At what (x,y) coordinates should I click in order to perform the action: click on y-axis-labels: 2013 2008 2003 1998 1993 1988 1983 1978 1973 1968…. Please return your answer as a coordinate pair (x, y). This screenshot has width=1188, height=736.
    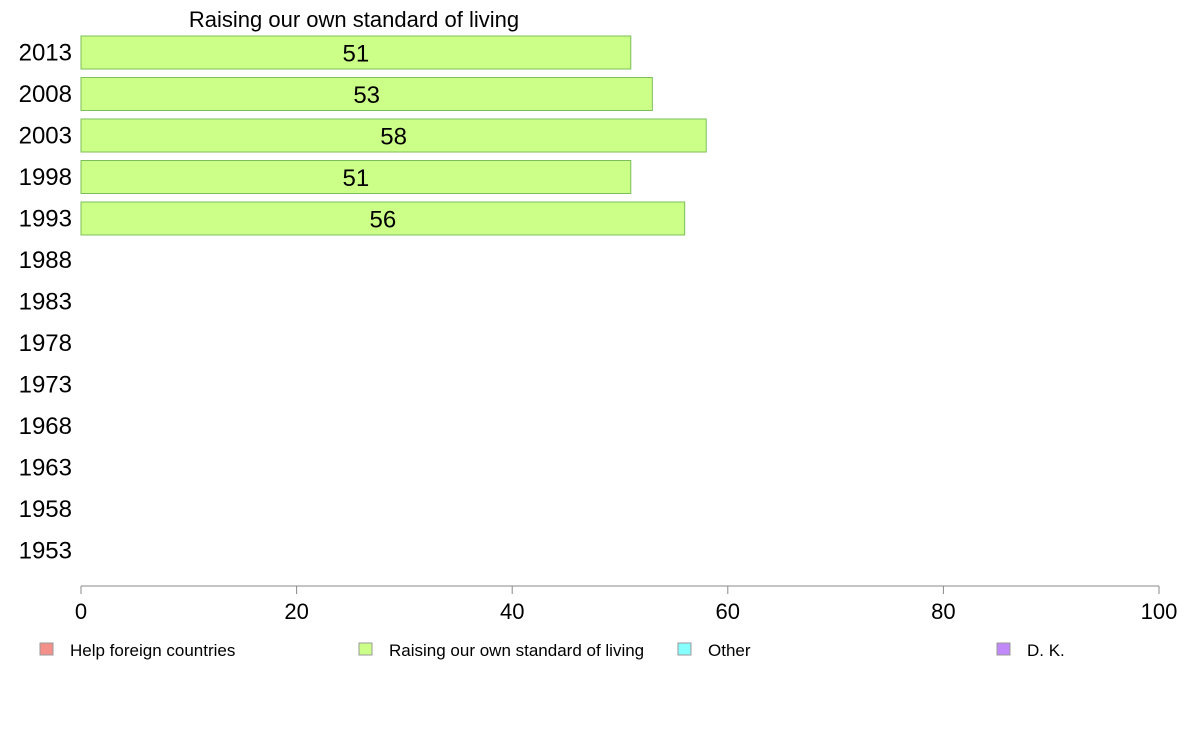
    Looking at the image, I should click on (45, 302).